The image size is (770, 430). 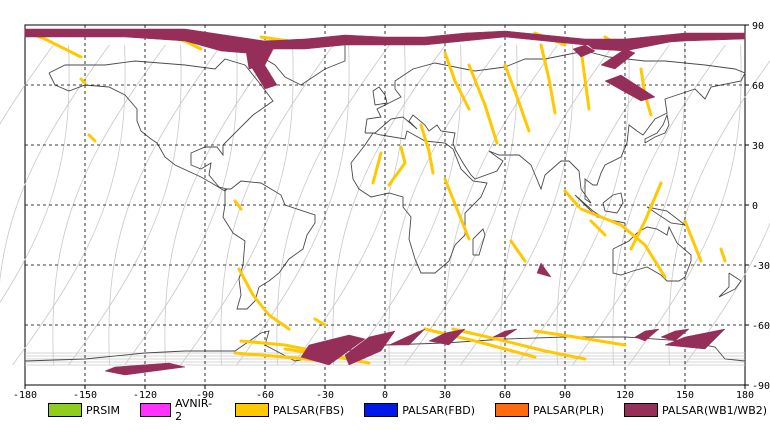 I want to click on legend-swatch-prsim, so click(x=65, y=410).